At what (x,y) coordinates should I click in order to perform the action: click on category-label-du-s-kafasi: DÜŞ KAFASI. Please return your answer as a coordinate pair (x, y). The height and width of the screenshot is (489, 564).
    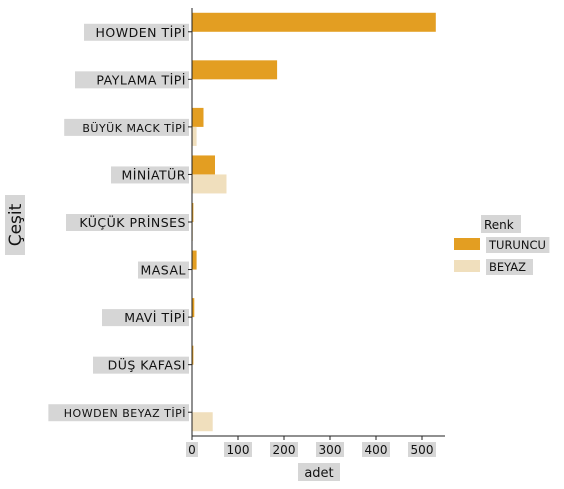
    Looking at the image, I should click on (147, 365).